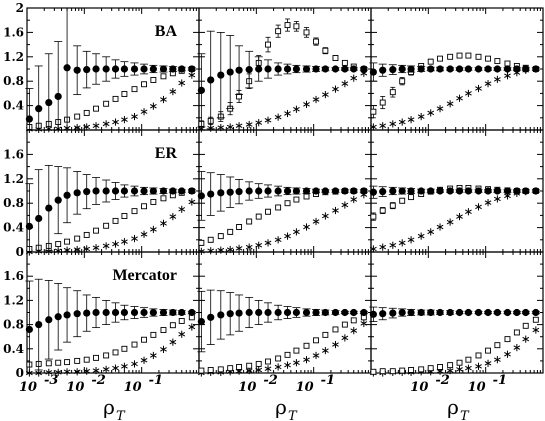 The height and width of the screenshot is (421, 545). I want to click on panel-r1-c1, so click(284, 192).